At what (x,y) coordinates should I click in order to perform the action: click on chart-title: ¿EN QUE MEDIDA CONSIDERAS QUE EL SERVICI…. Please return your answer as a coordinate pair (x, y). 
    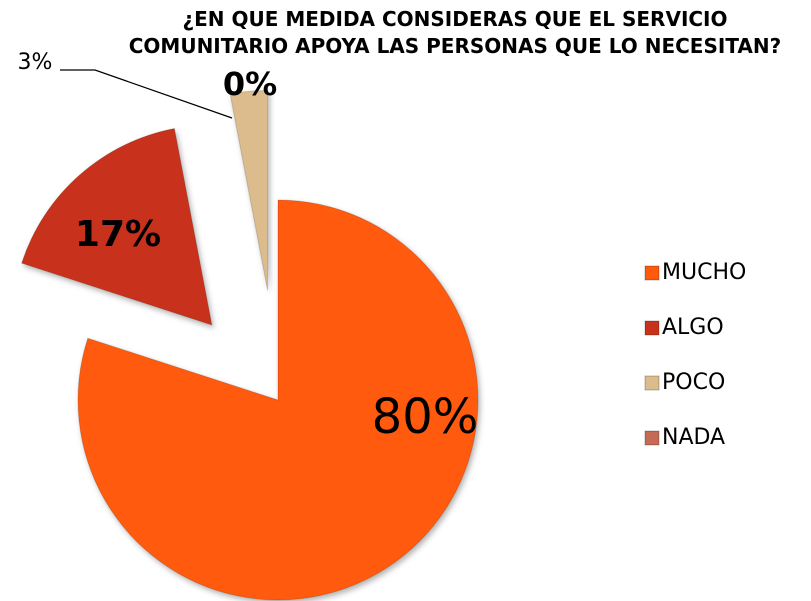
    Looking at the image, I should click on (455, 32).